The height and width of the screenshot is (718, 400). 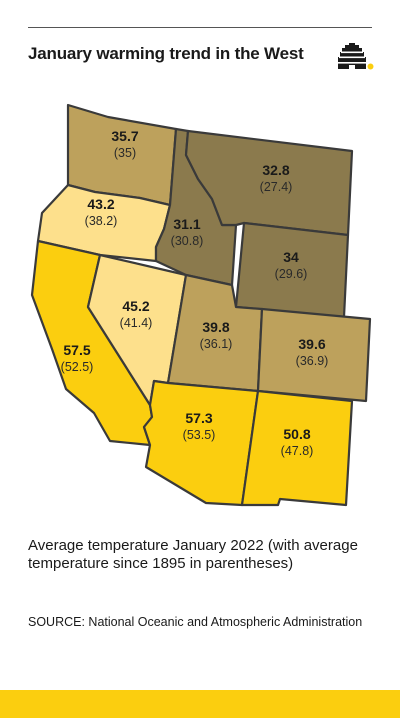 What do you see at coordinates (291, 257) in the screenshot?
I see `state-wy-value: 34` at bounding box center [291, 257].